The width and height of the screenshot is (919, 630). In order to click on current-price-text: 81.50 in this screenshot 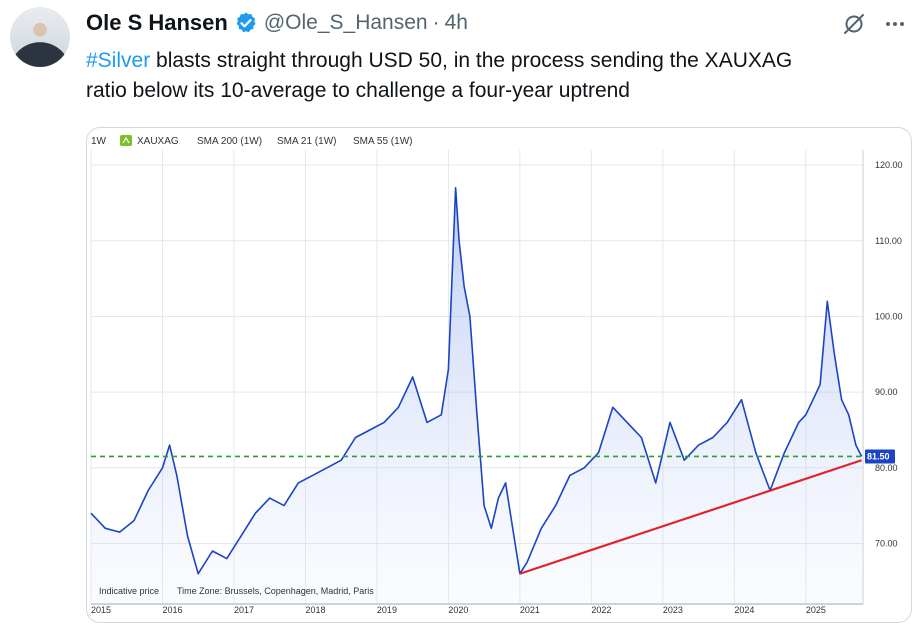, I will do `click(878, 456)`.